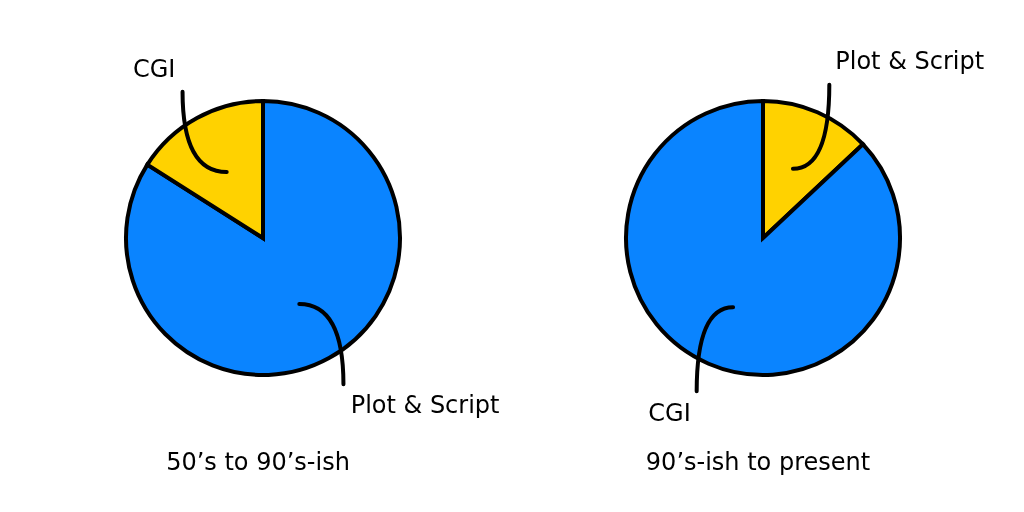 This screenshot has width=1024, height=512. Describe the element at coordinates (258, 462) in the screenshot. I see `text: 50’s to 90’s-ish` at that location.